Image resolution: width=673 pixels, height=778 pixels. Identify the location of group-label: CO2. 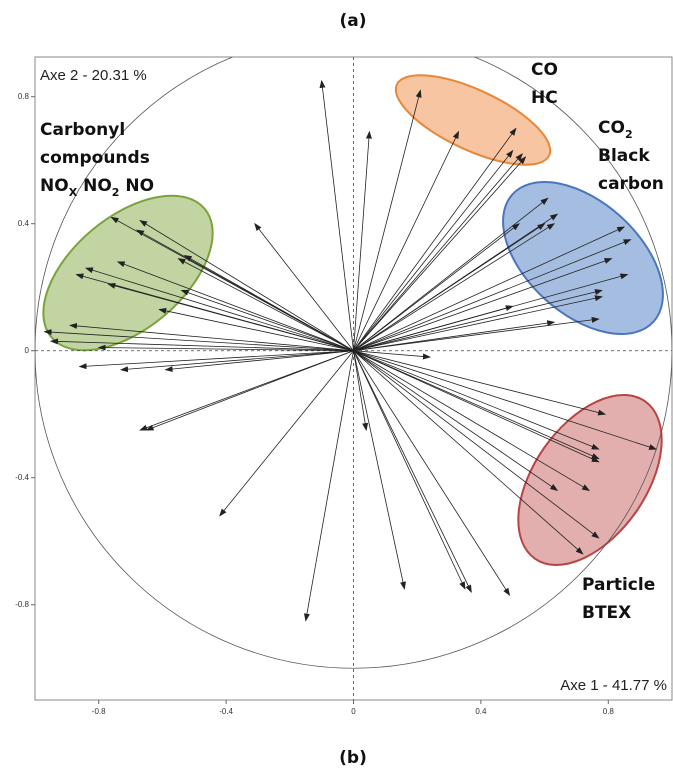
(615, 129).